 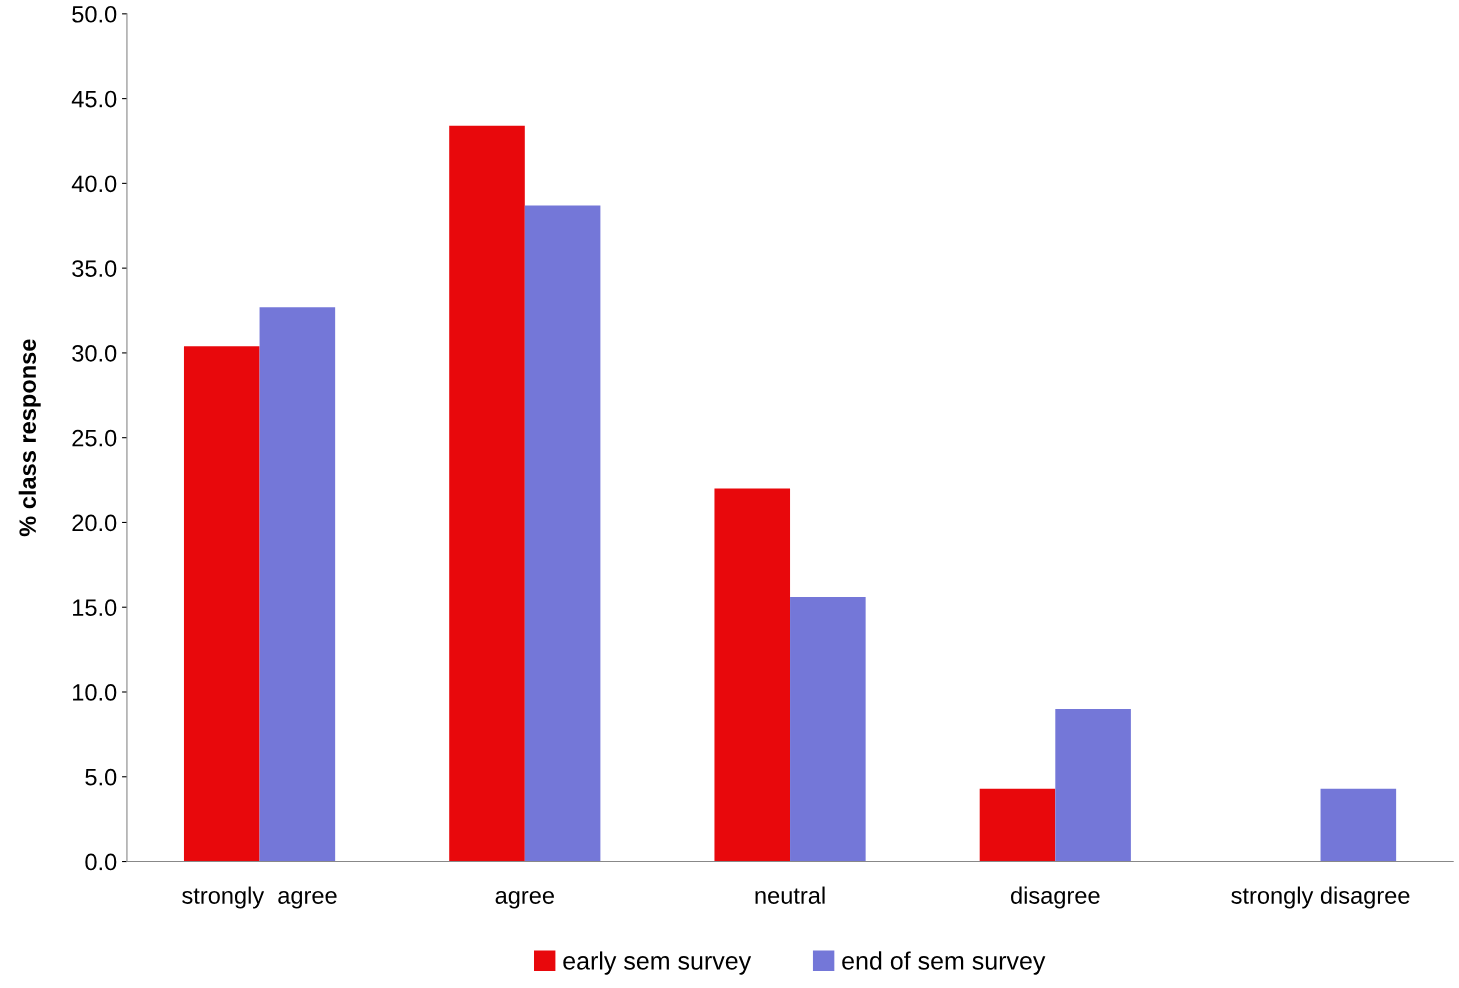 I want to click on x-tick-label: disagree, so click(x=1055, y=897).